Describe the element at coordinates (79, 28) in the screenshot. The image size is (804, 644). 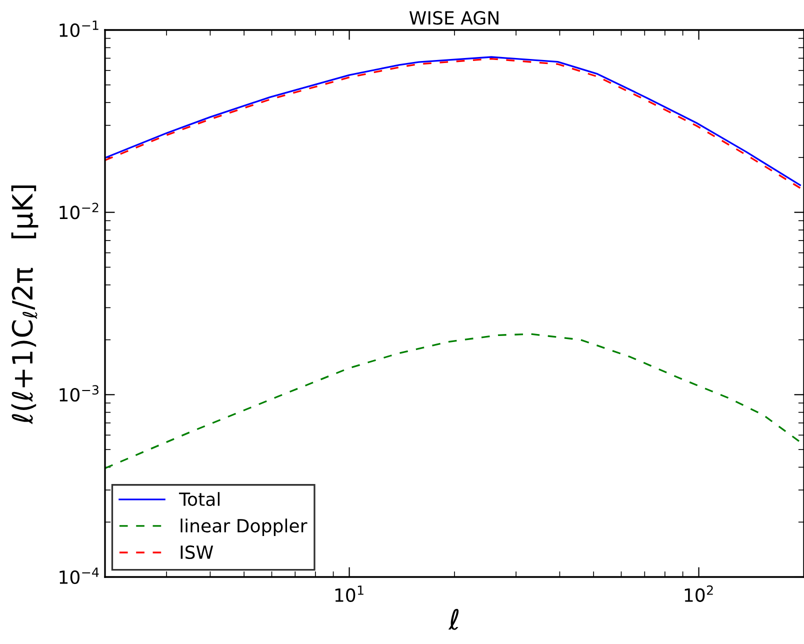
I see `y-tick-label: 10$^{−1}$` at that location.